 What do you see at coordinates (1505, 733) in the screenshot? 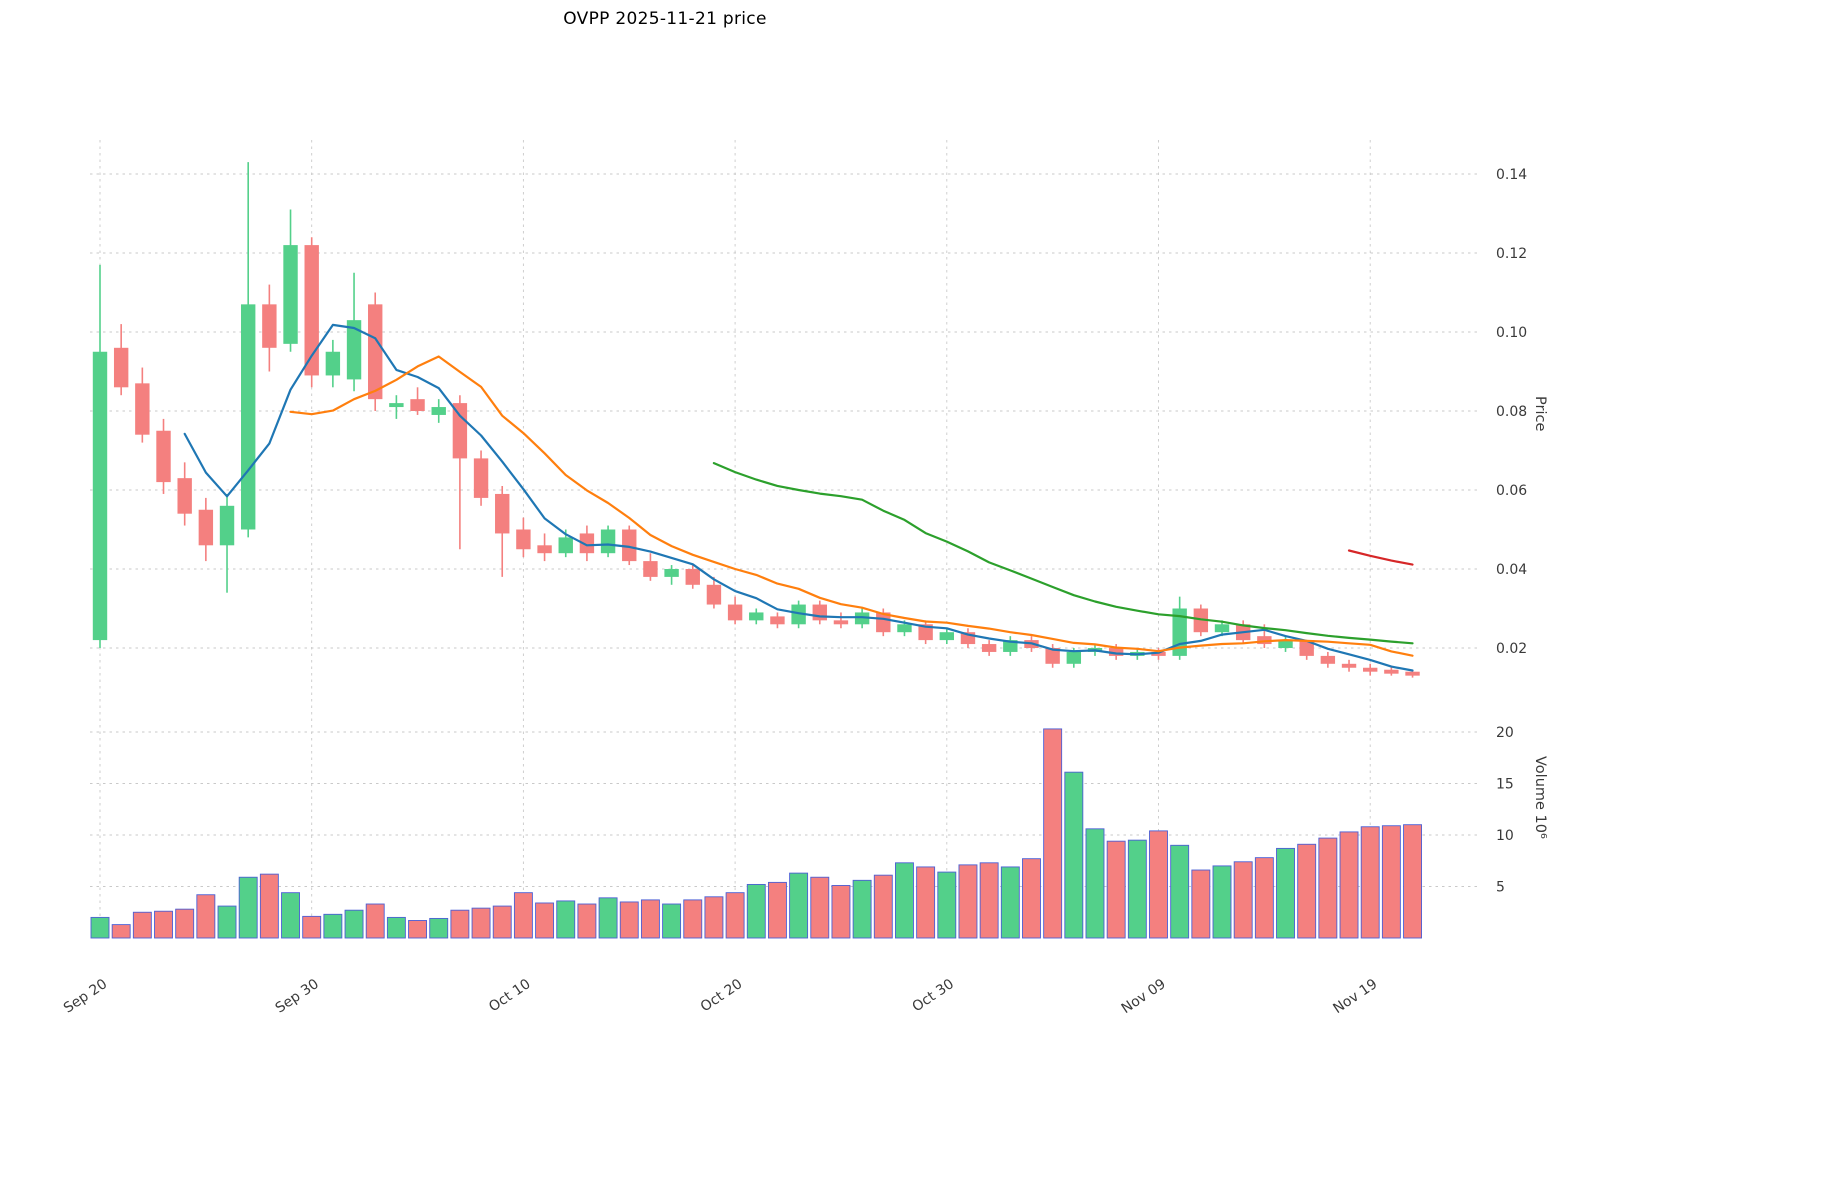
I see `volume-tick-label: 20` at bounding box center [1505, 733].